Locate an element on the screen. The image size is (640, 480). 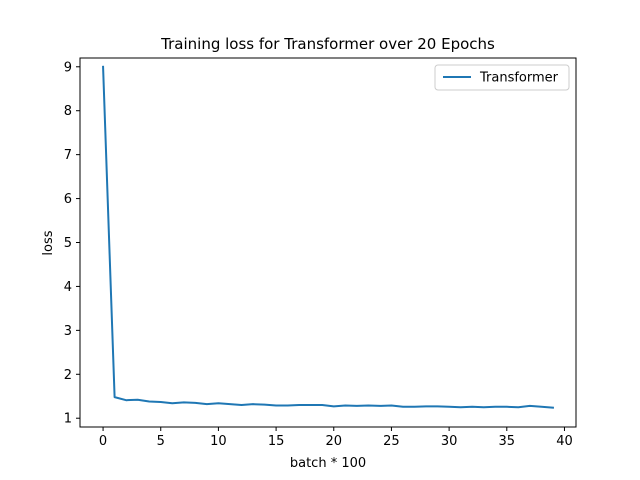
x-tick-label: 10 is located at coordinates (218, 441).